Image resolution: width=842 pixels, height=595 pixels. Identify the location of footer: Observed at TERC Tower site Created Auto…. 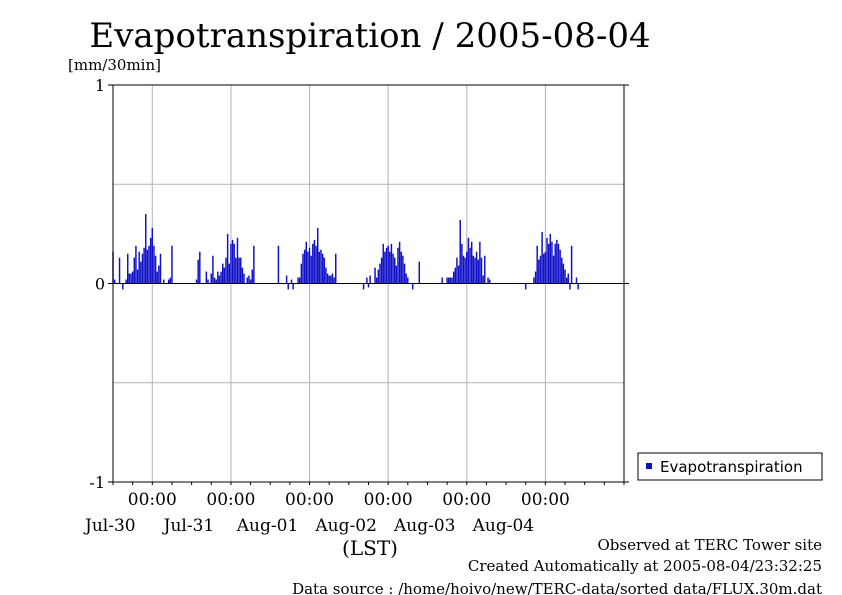
(557, 565).